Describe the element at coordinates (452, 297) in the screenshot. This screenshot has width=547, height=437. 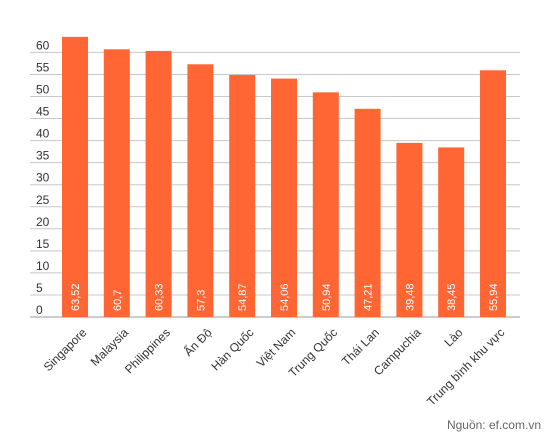
I see `bar-value-label: 38,45` at that location.